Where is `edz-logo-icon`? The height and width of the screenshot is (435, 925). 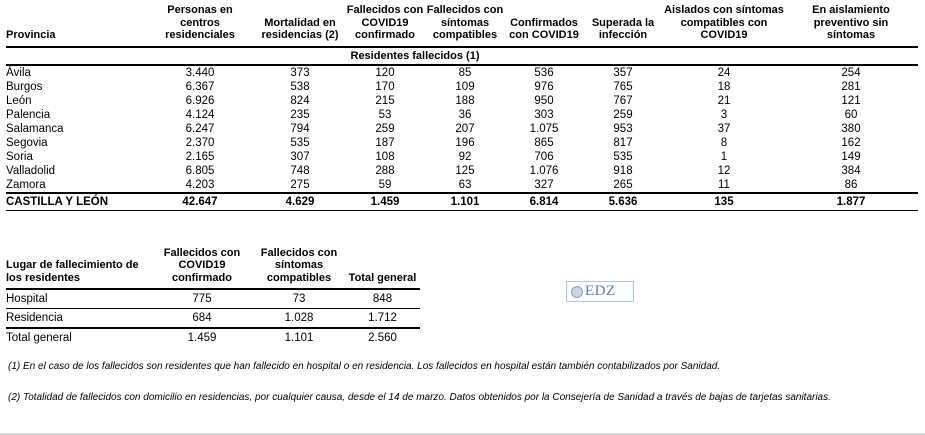
edz-logo-icon is located at coordinates (577, 291).